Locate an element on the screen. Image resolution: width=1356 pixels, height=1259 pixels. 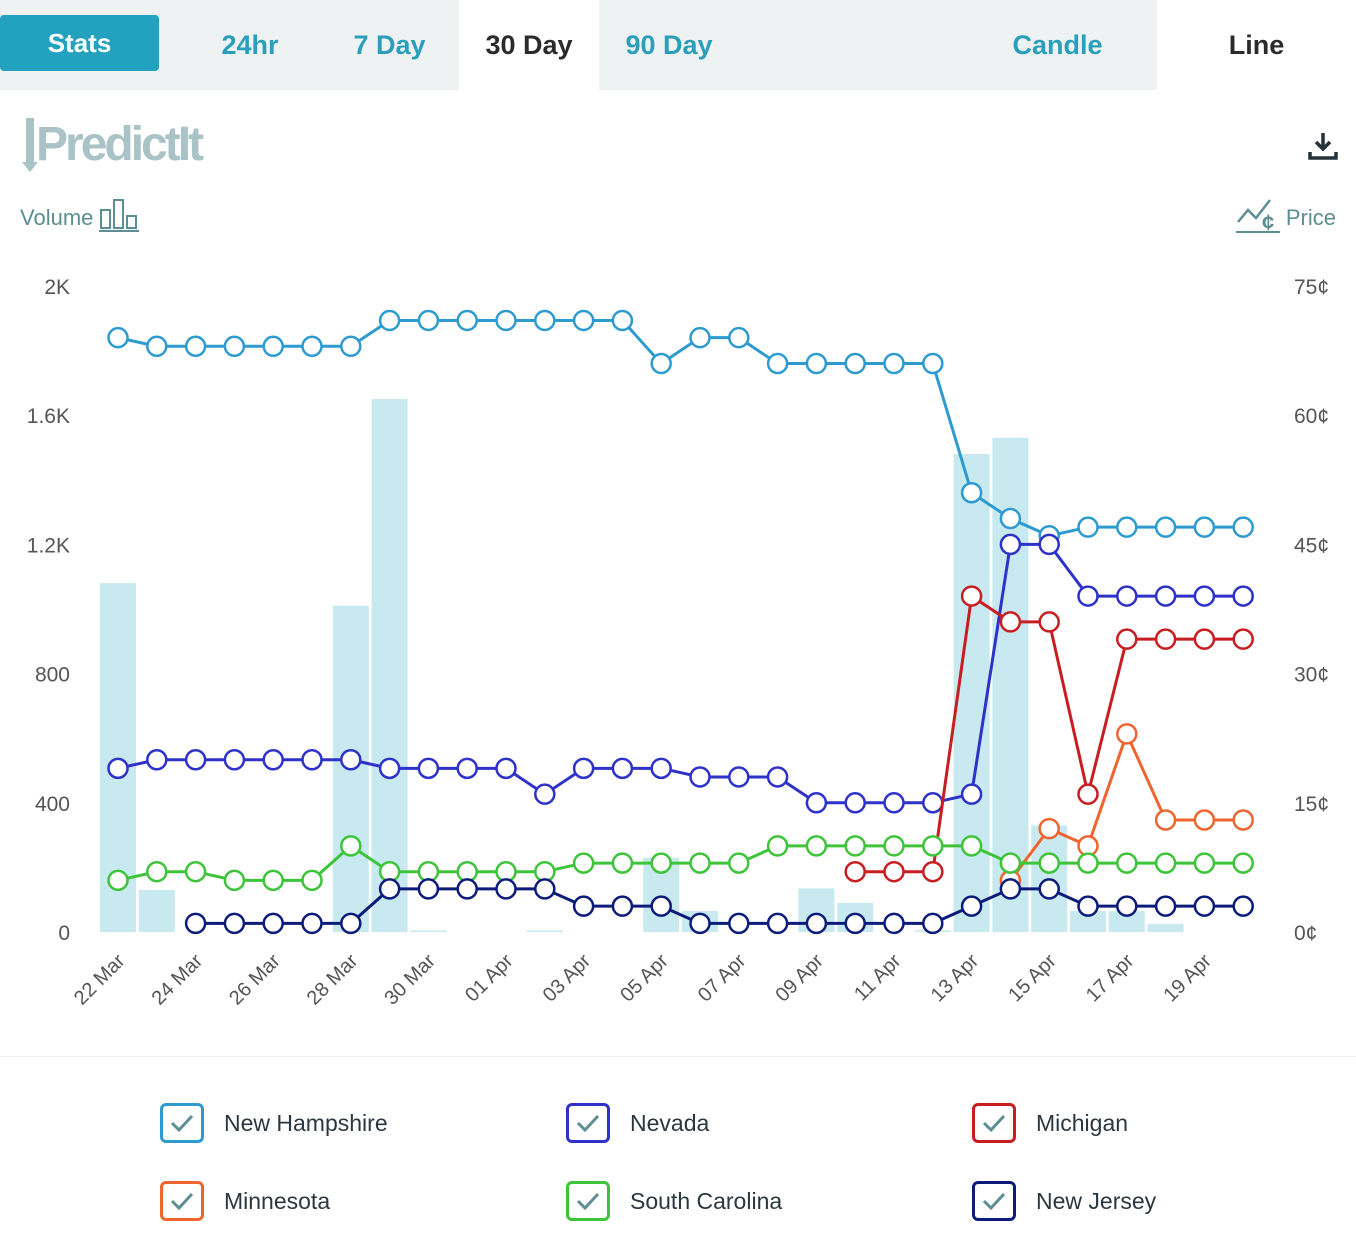
price-label-text: Price is located at coordinates (1310, 217).